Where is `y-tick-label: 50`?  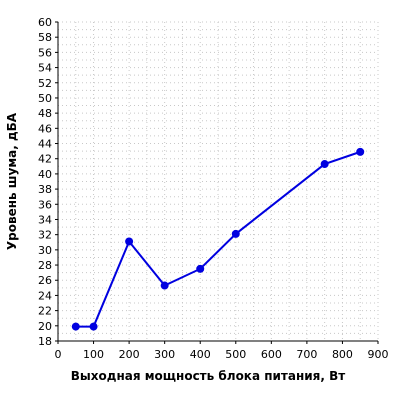
y-tick-label: 50 is located at coordinates (45, 98).